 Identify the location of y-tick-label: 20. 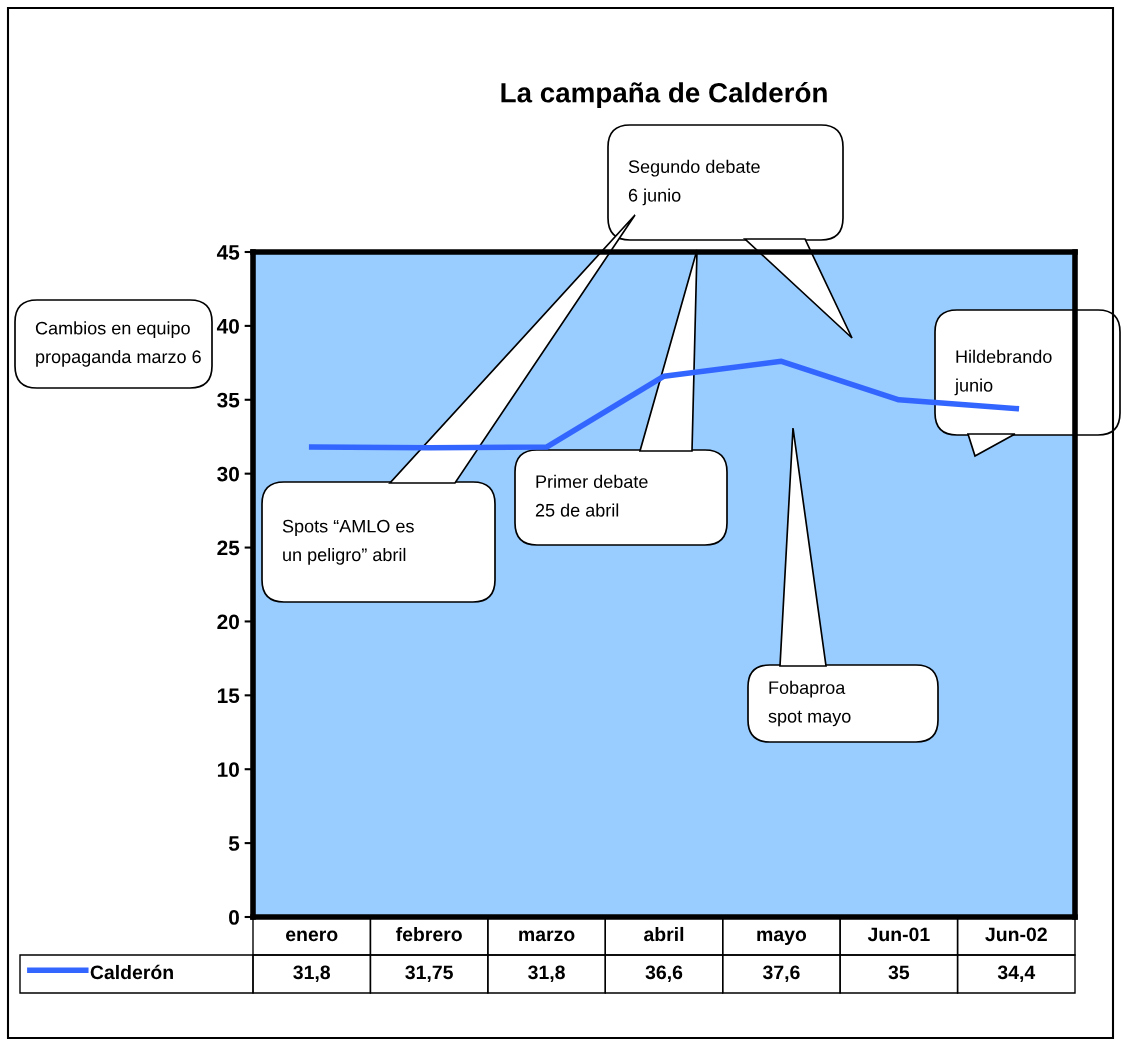
(228, 622).